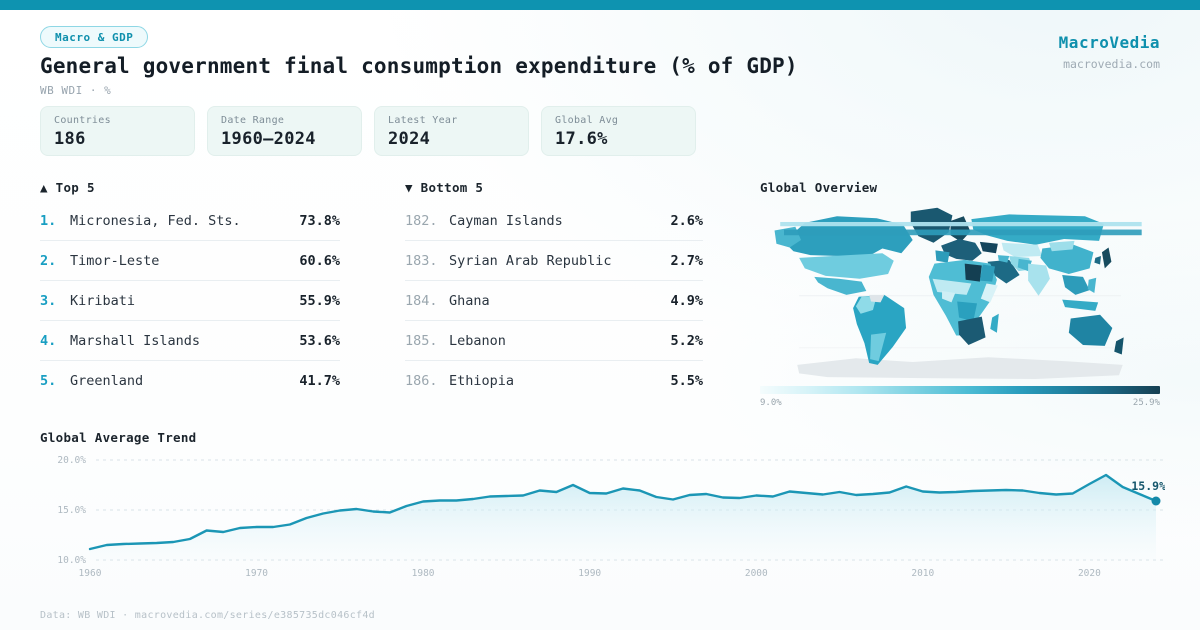 The height and width of the screenshot is (630, 1200). I want to click on stat-label: Date Range, so click(253, 120).